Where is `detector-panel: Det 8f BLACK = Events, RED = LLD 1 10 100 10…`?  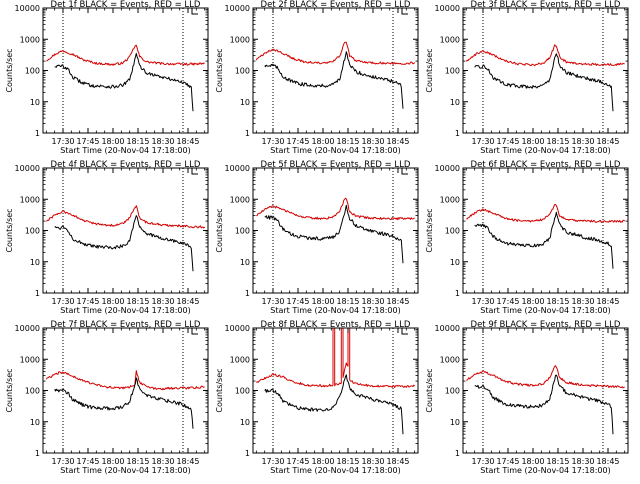
detector-panel: Det 8f BLACK = Events, RED = LLD 1 10 100 10… is located at coordinates (317, 397).